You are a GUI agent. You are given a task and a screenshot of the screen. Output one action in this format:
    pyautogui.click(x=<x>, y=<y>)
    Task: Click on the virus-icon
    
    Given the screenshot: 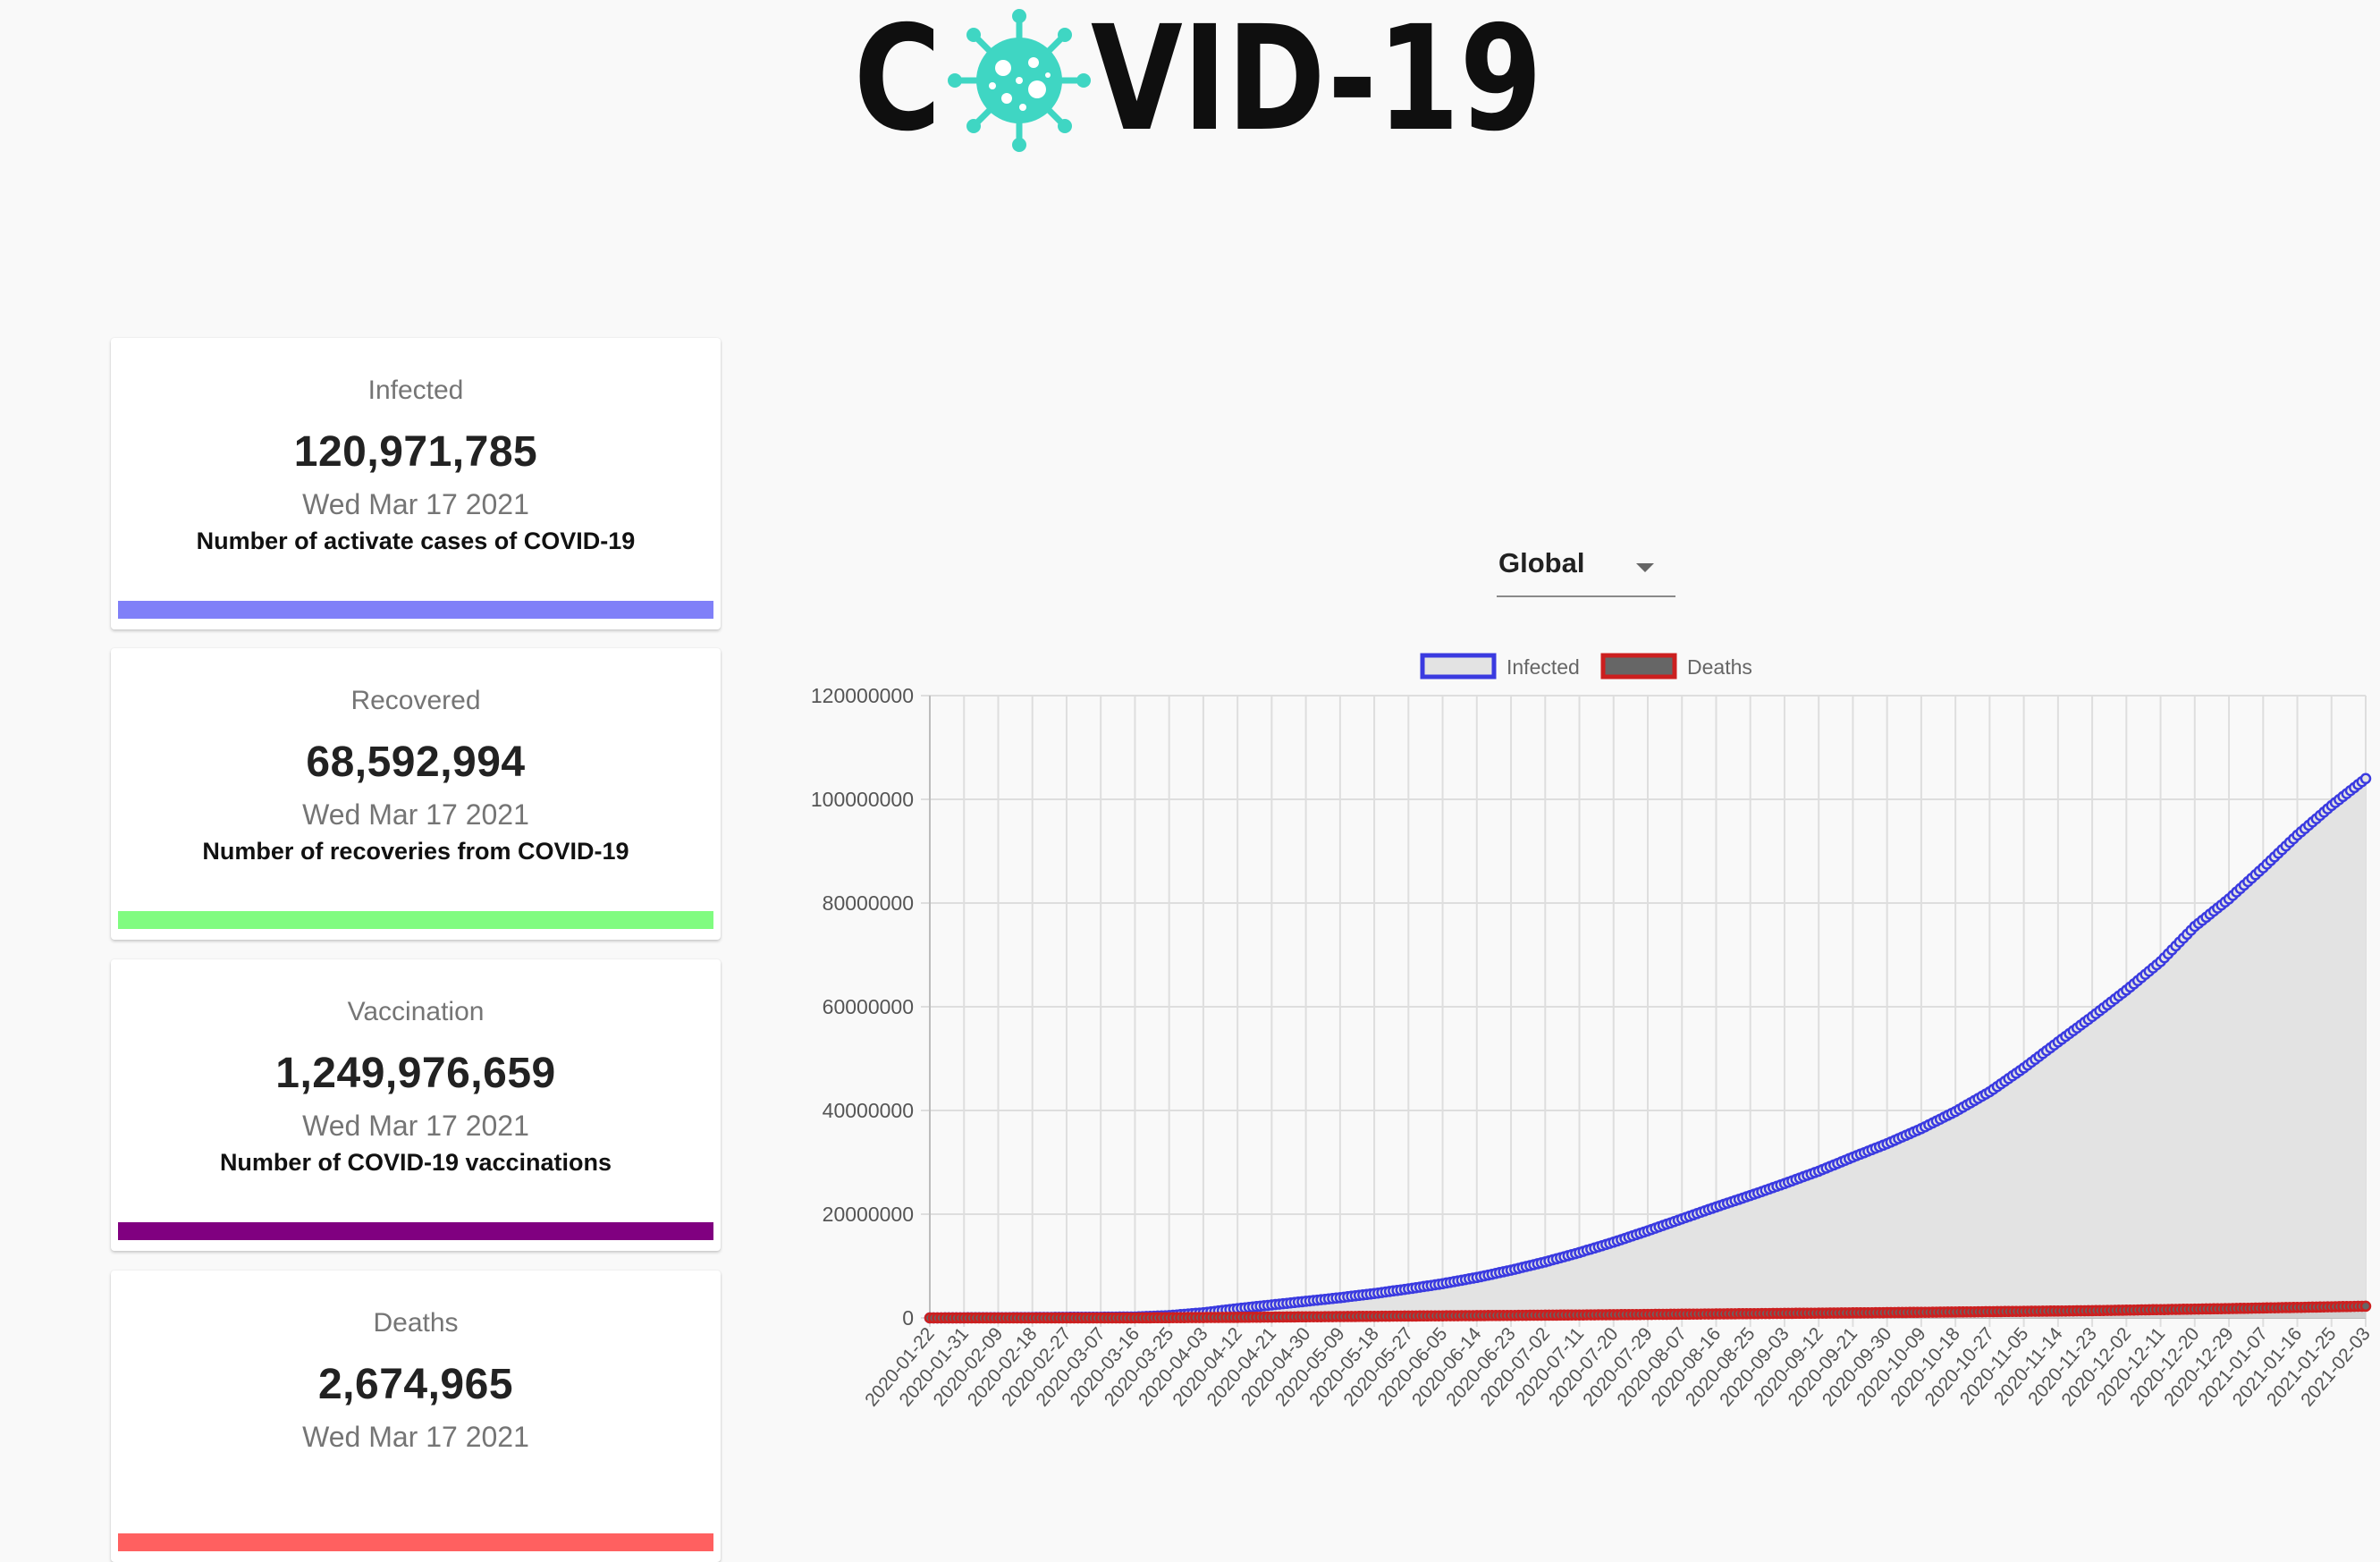 What is the action you would take?
    pyautogui.click(x=1020, y=80)
    